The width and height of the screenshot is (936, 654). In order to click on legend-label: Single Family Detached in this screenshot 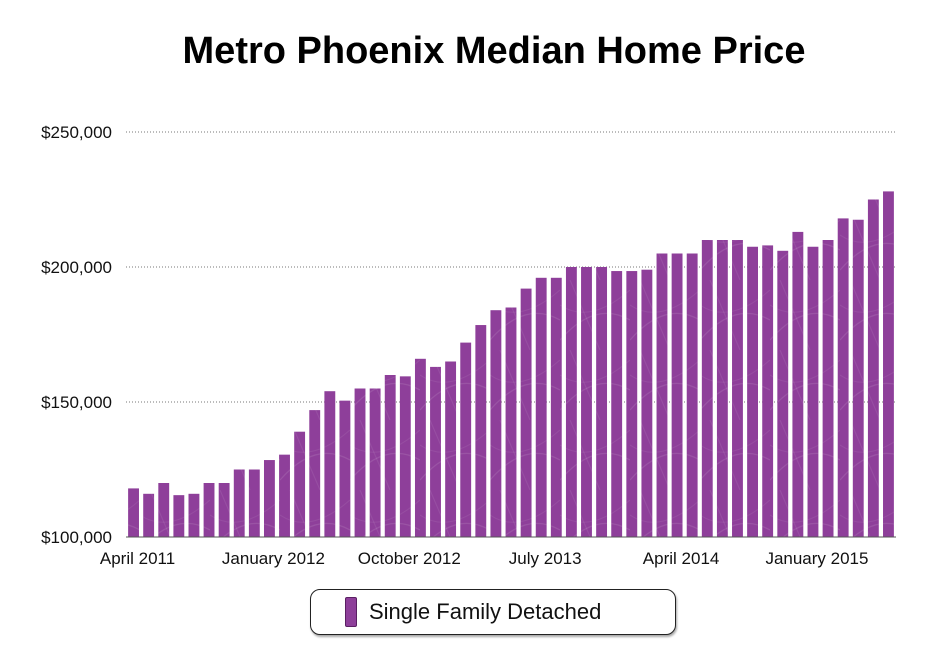, I will do `click(485, 611)`.